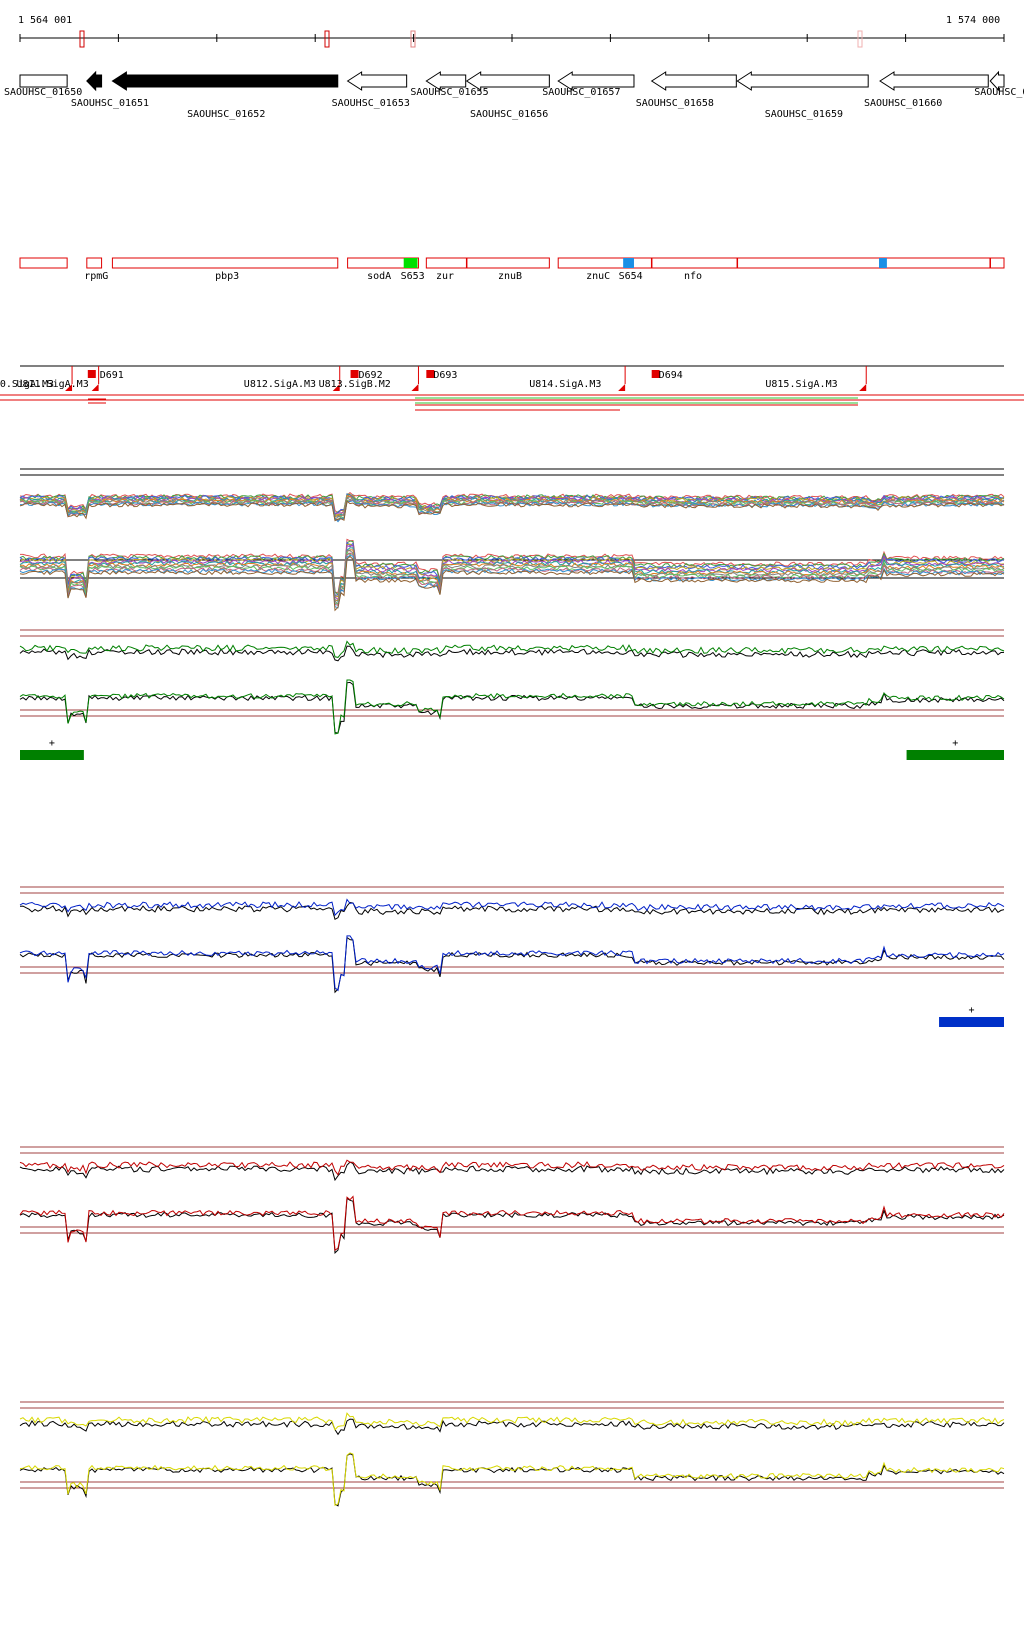  I want to click on gene-label: SAOUHSC_01655, so click(449, 92).